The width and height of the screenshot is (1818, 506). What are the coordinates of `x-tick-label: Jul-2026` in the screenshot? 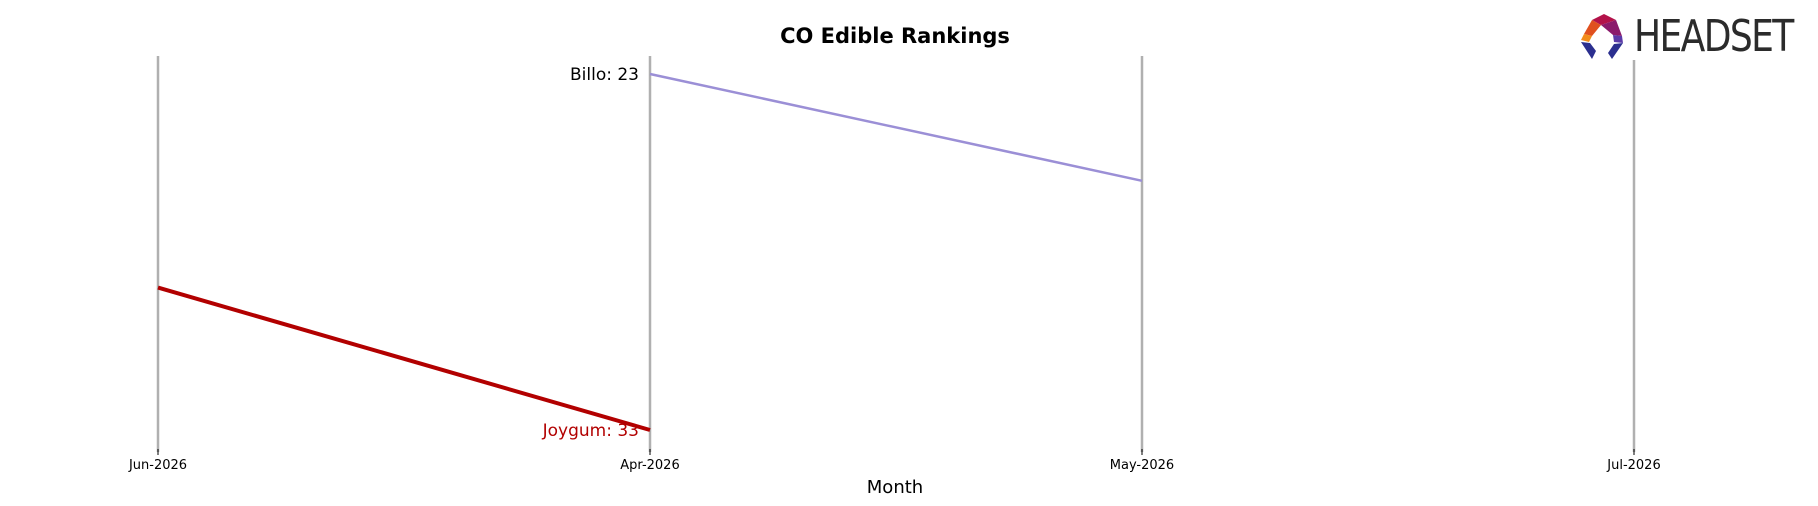 It's located at (1633, 465).